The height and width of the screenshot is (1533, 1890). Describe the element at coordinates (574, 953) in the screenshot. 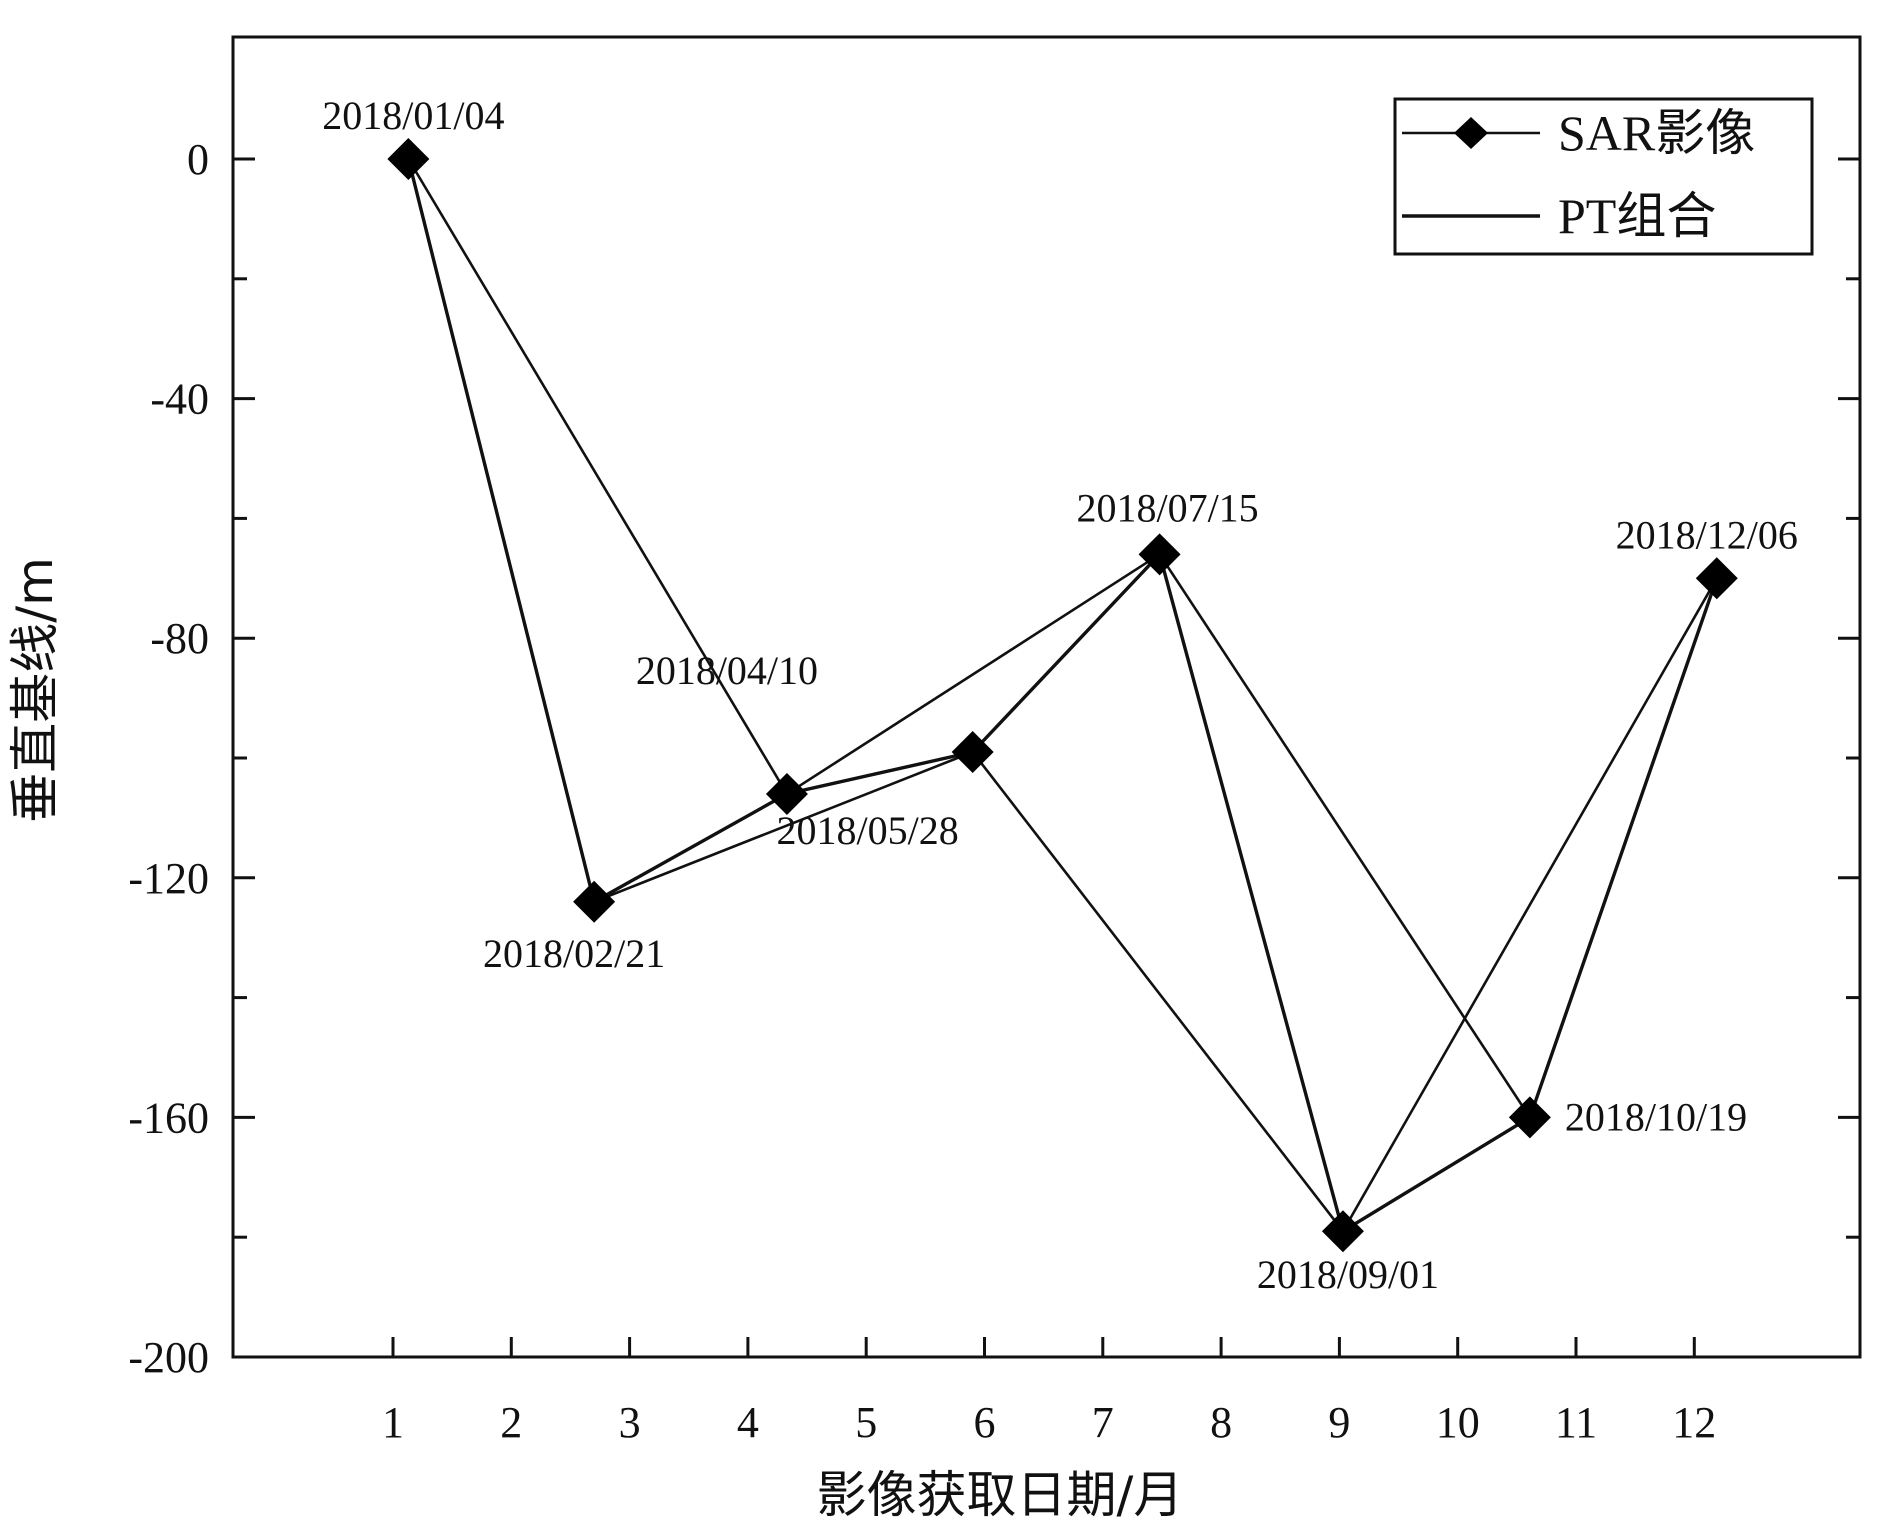

I see `date-label-1: 2018/02/21` at that location.